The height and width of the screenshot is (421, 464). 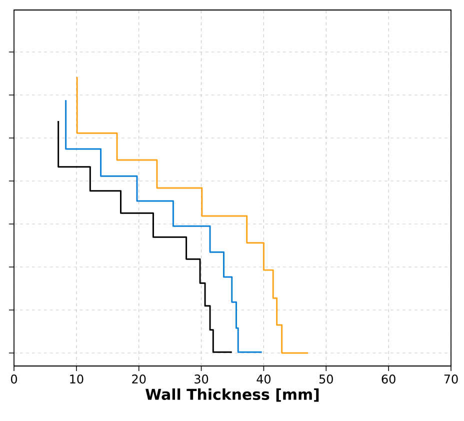 What do you see at coordinates (389, 379) in the screenshot?
I see `x-tick-label: 60` at bounding box center [389, 379].